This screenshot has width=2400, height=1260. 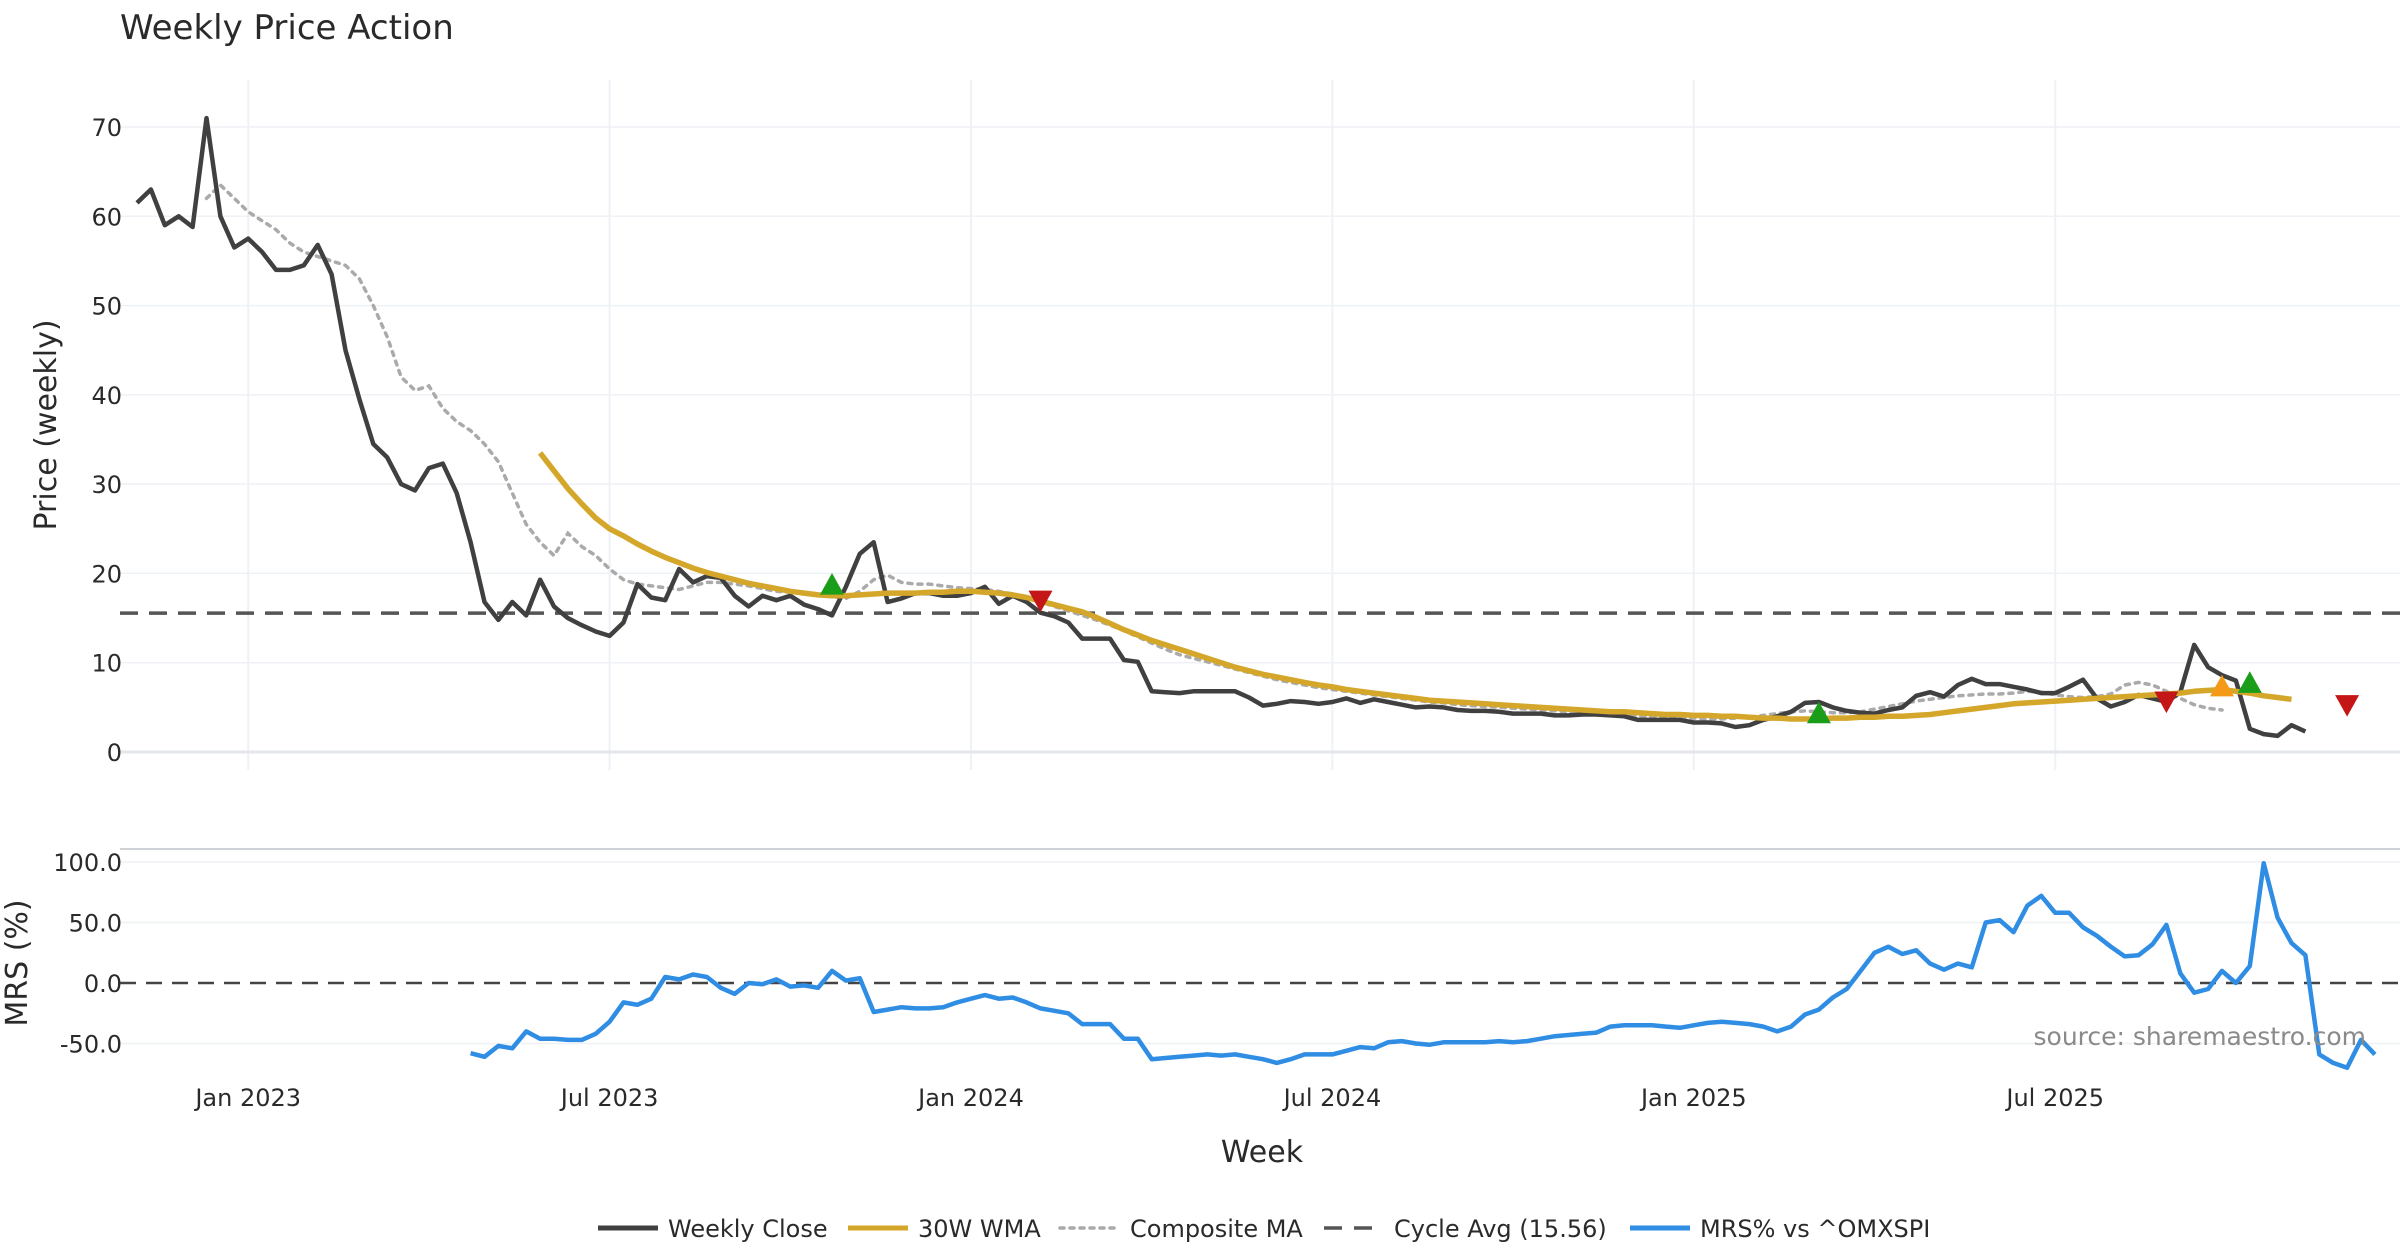 I want to click on price-y-tick-label: 70, so click(x=106, y=128).